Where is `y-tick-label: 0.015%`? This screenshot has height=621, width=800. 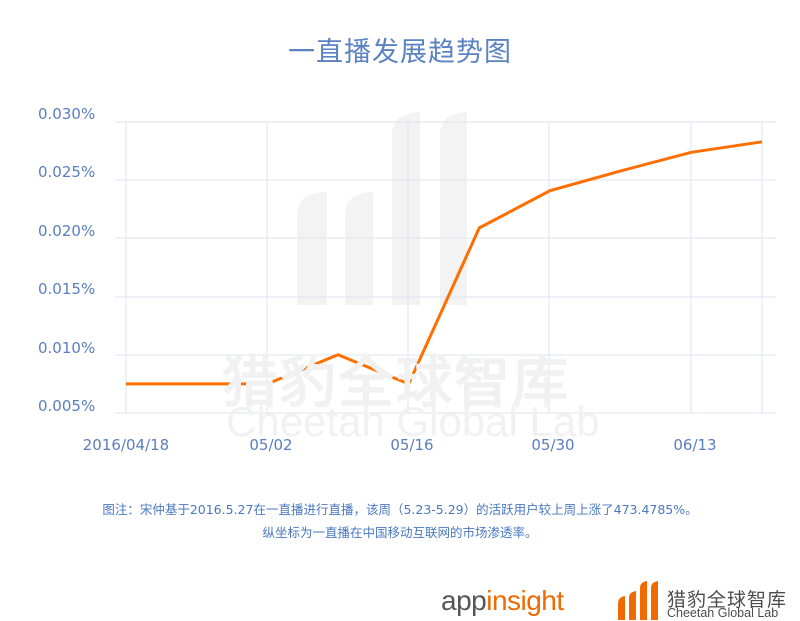 y-tick-label: 0.015% is located at coordinates (67, 289).